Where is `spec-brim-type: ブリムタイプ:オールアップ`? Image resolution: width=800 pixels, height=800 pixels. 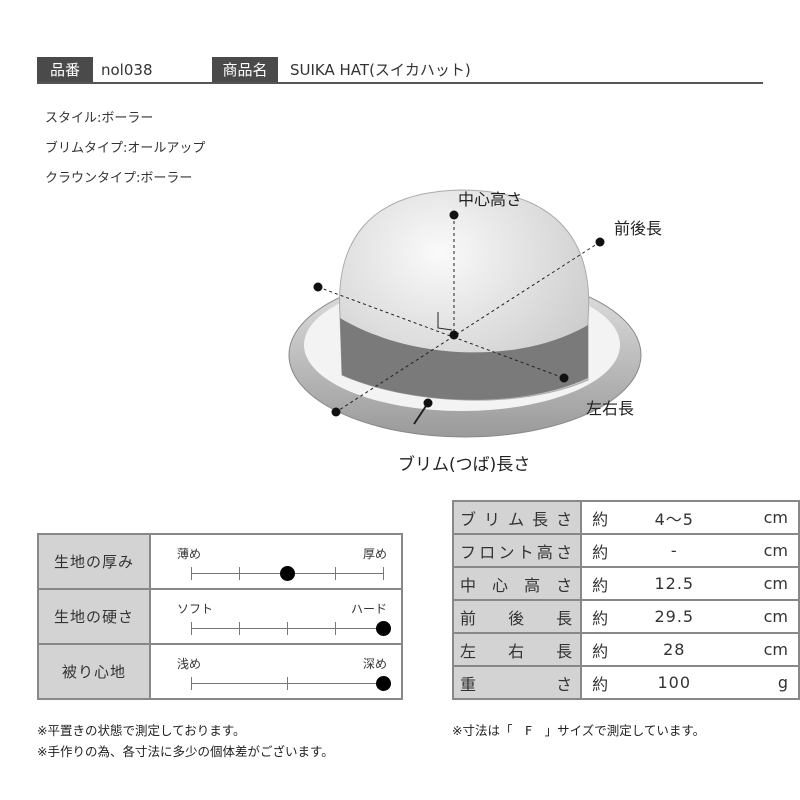 spec-brim-type: ブリムタイプ:オールアップ is located at coordinates (125, 148).